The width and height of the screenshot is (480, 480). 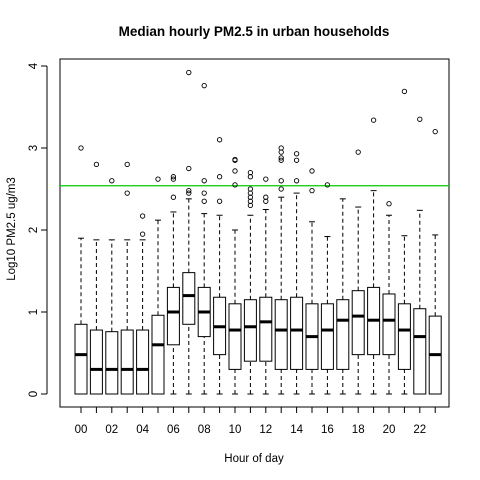 I want to click on x-axis-label: Hour of day, so click(x=254, y=459).